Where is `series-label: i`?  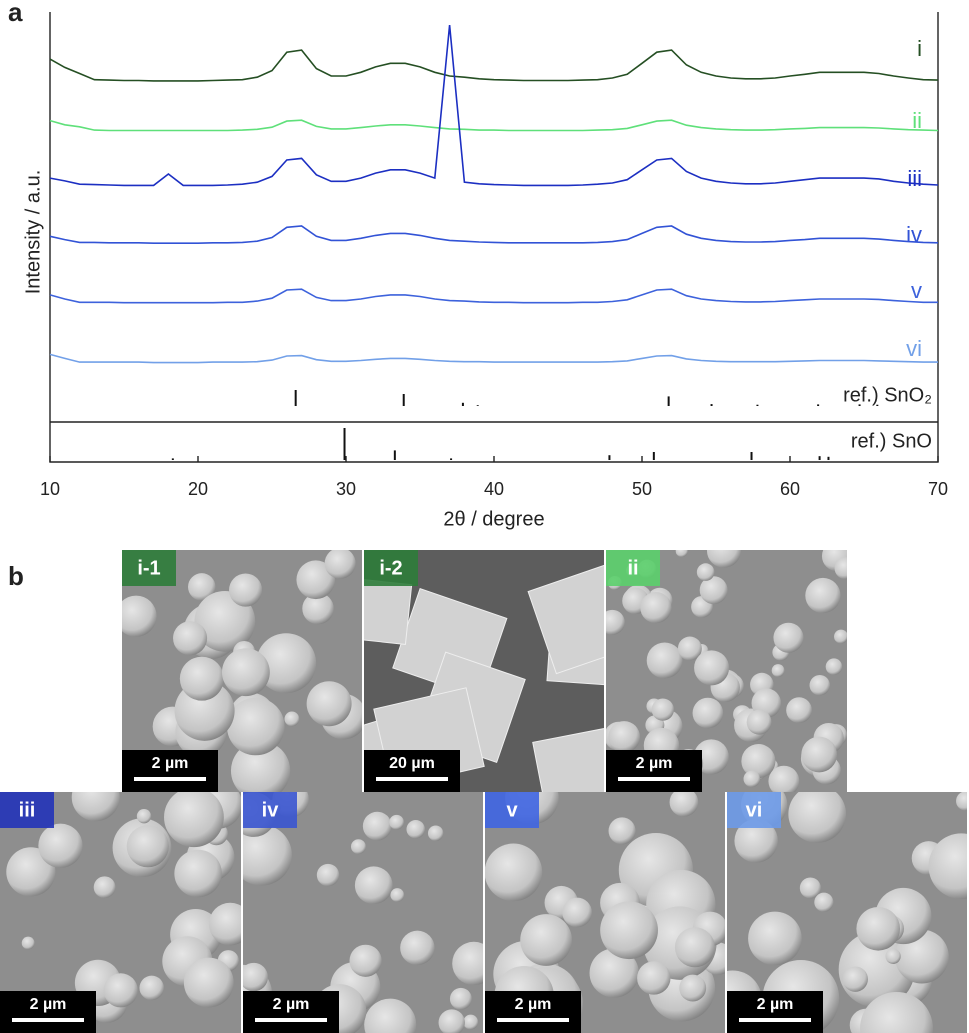
series-label: i is located at coordinates (919, 48).